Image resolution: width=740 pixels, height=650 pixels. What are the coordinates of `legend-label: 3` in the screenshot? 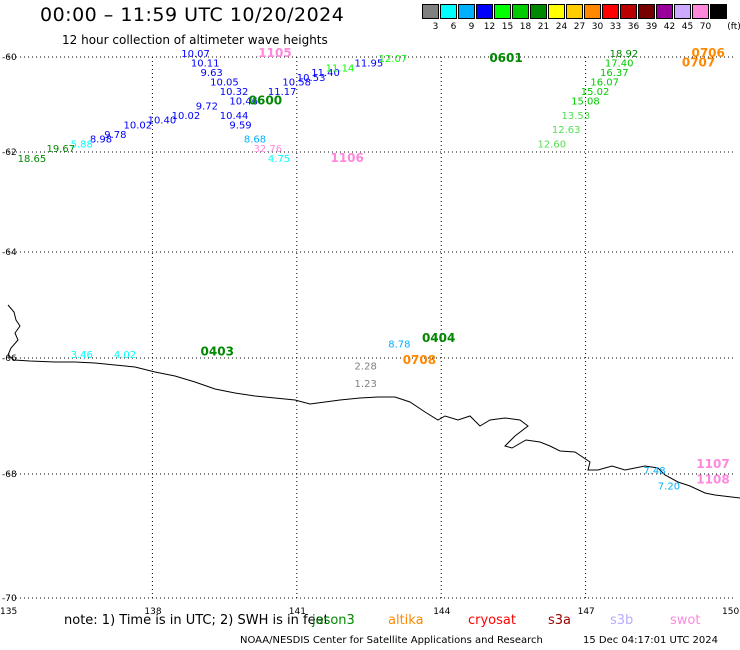 It's located at (435, 27).